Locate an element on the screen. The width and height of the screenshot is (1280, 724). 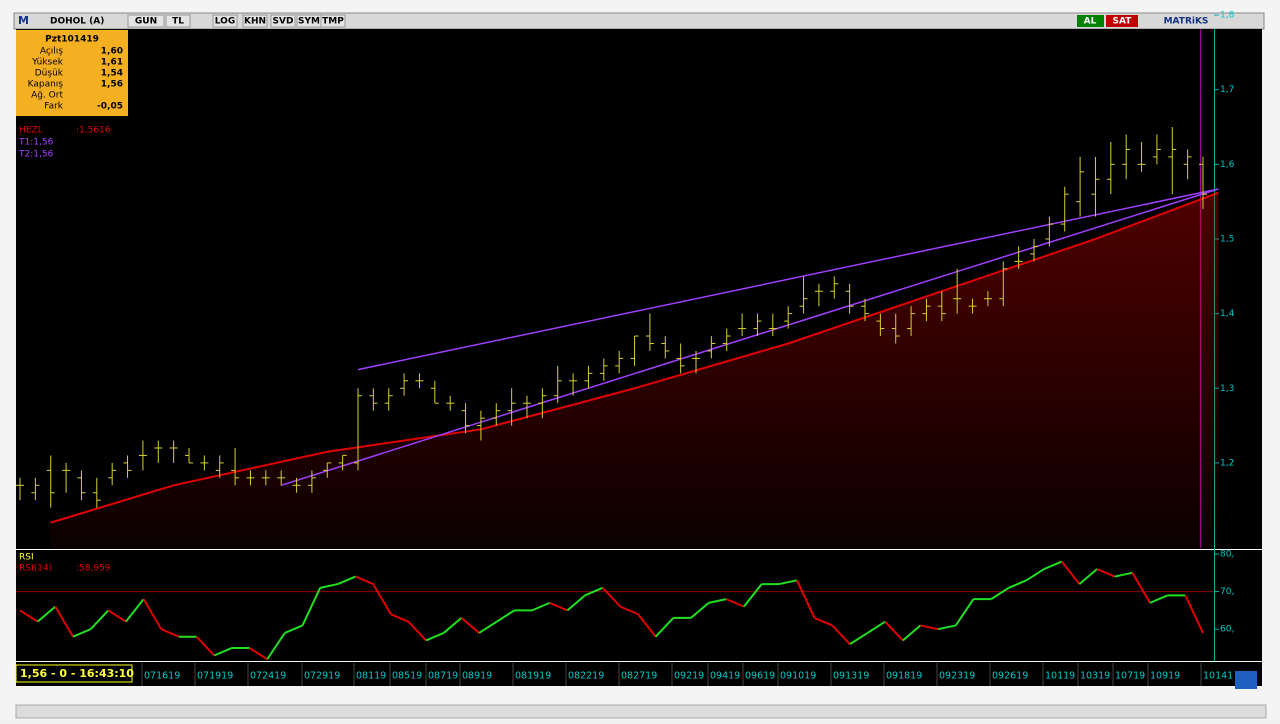
sell-button is located at coordinates (1122, 21).